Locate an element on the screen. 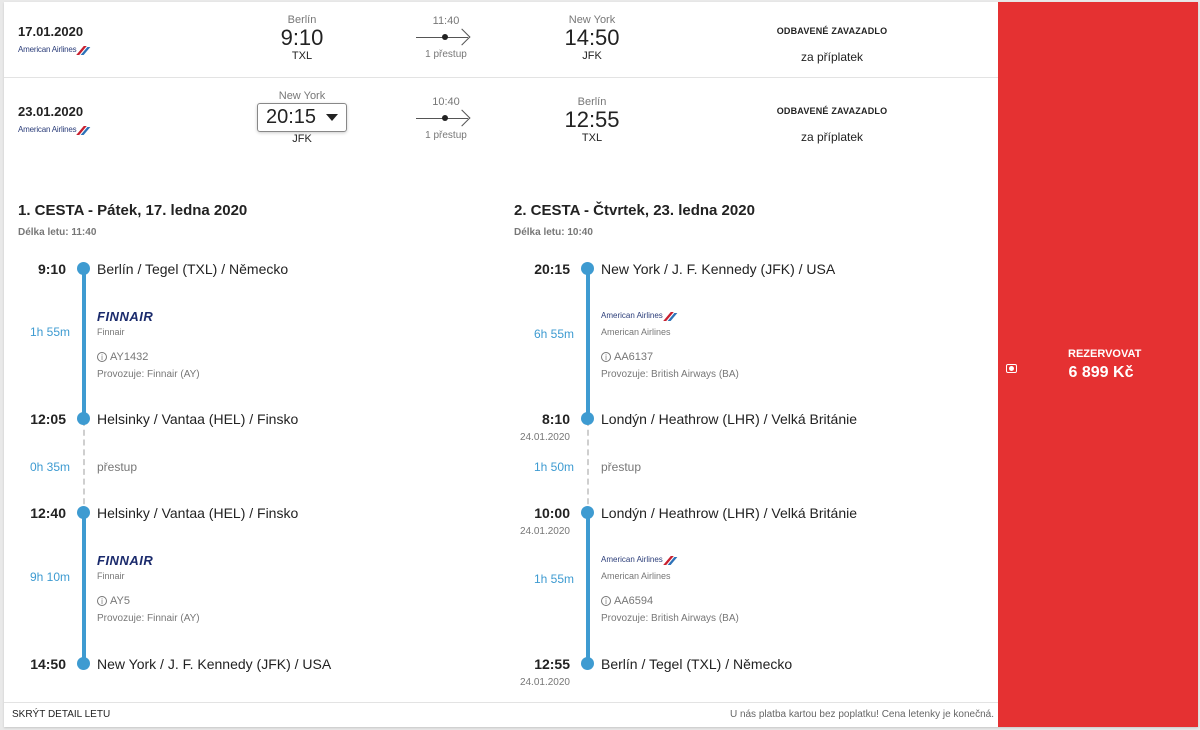 The image size is (1200, 730). book-button: REZERVOVAT 6 899 Kč is located at coordinates (1098, 367).